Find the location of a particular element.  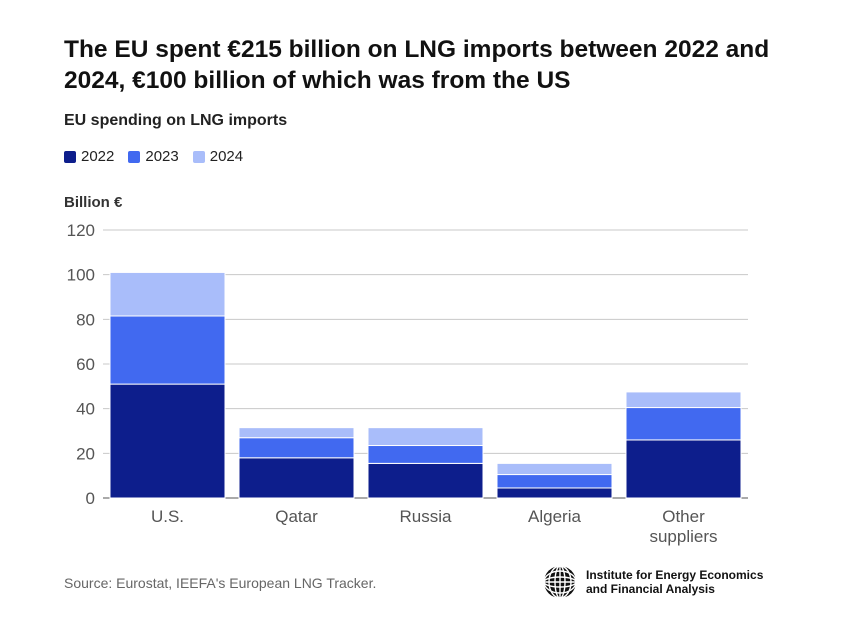

y-tick-label-80: 80 is located at coordinates (85, 319).